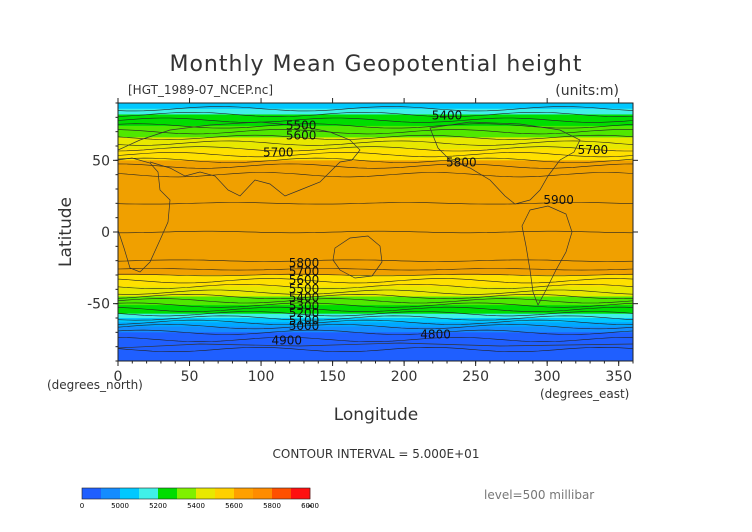 The width and height of the screenshot is (752, 532). Describe the element at coordinates (304, 320) in the screenshot. I see `contour-label: 5100` at that location.